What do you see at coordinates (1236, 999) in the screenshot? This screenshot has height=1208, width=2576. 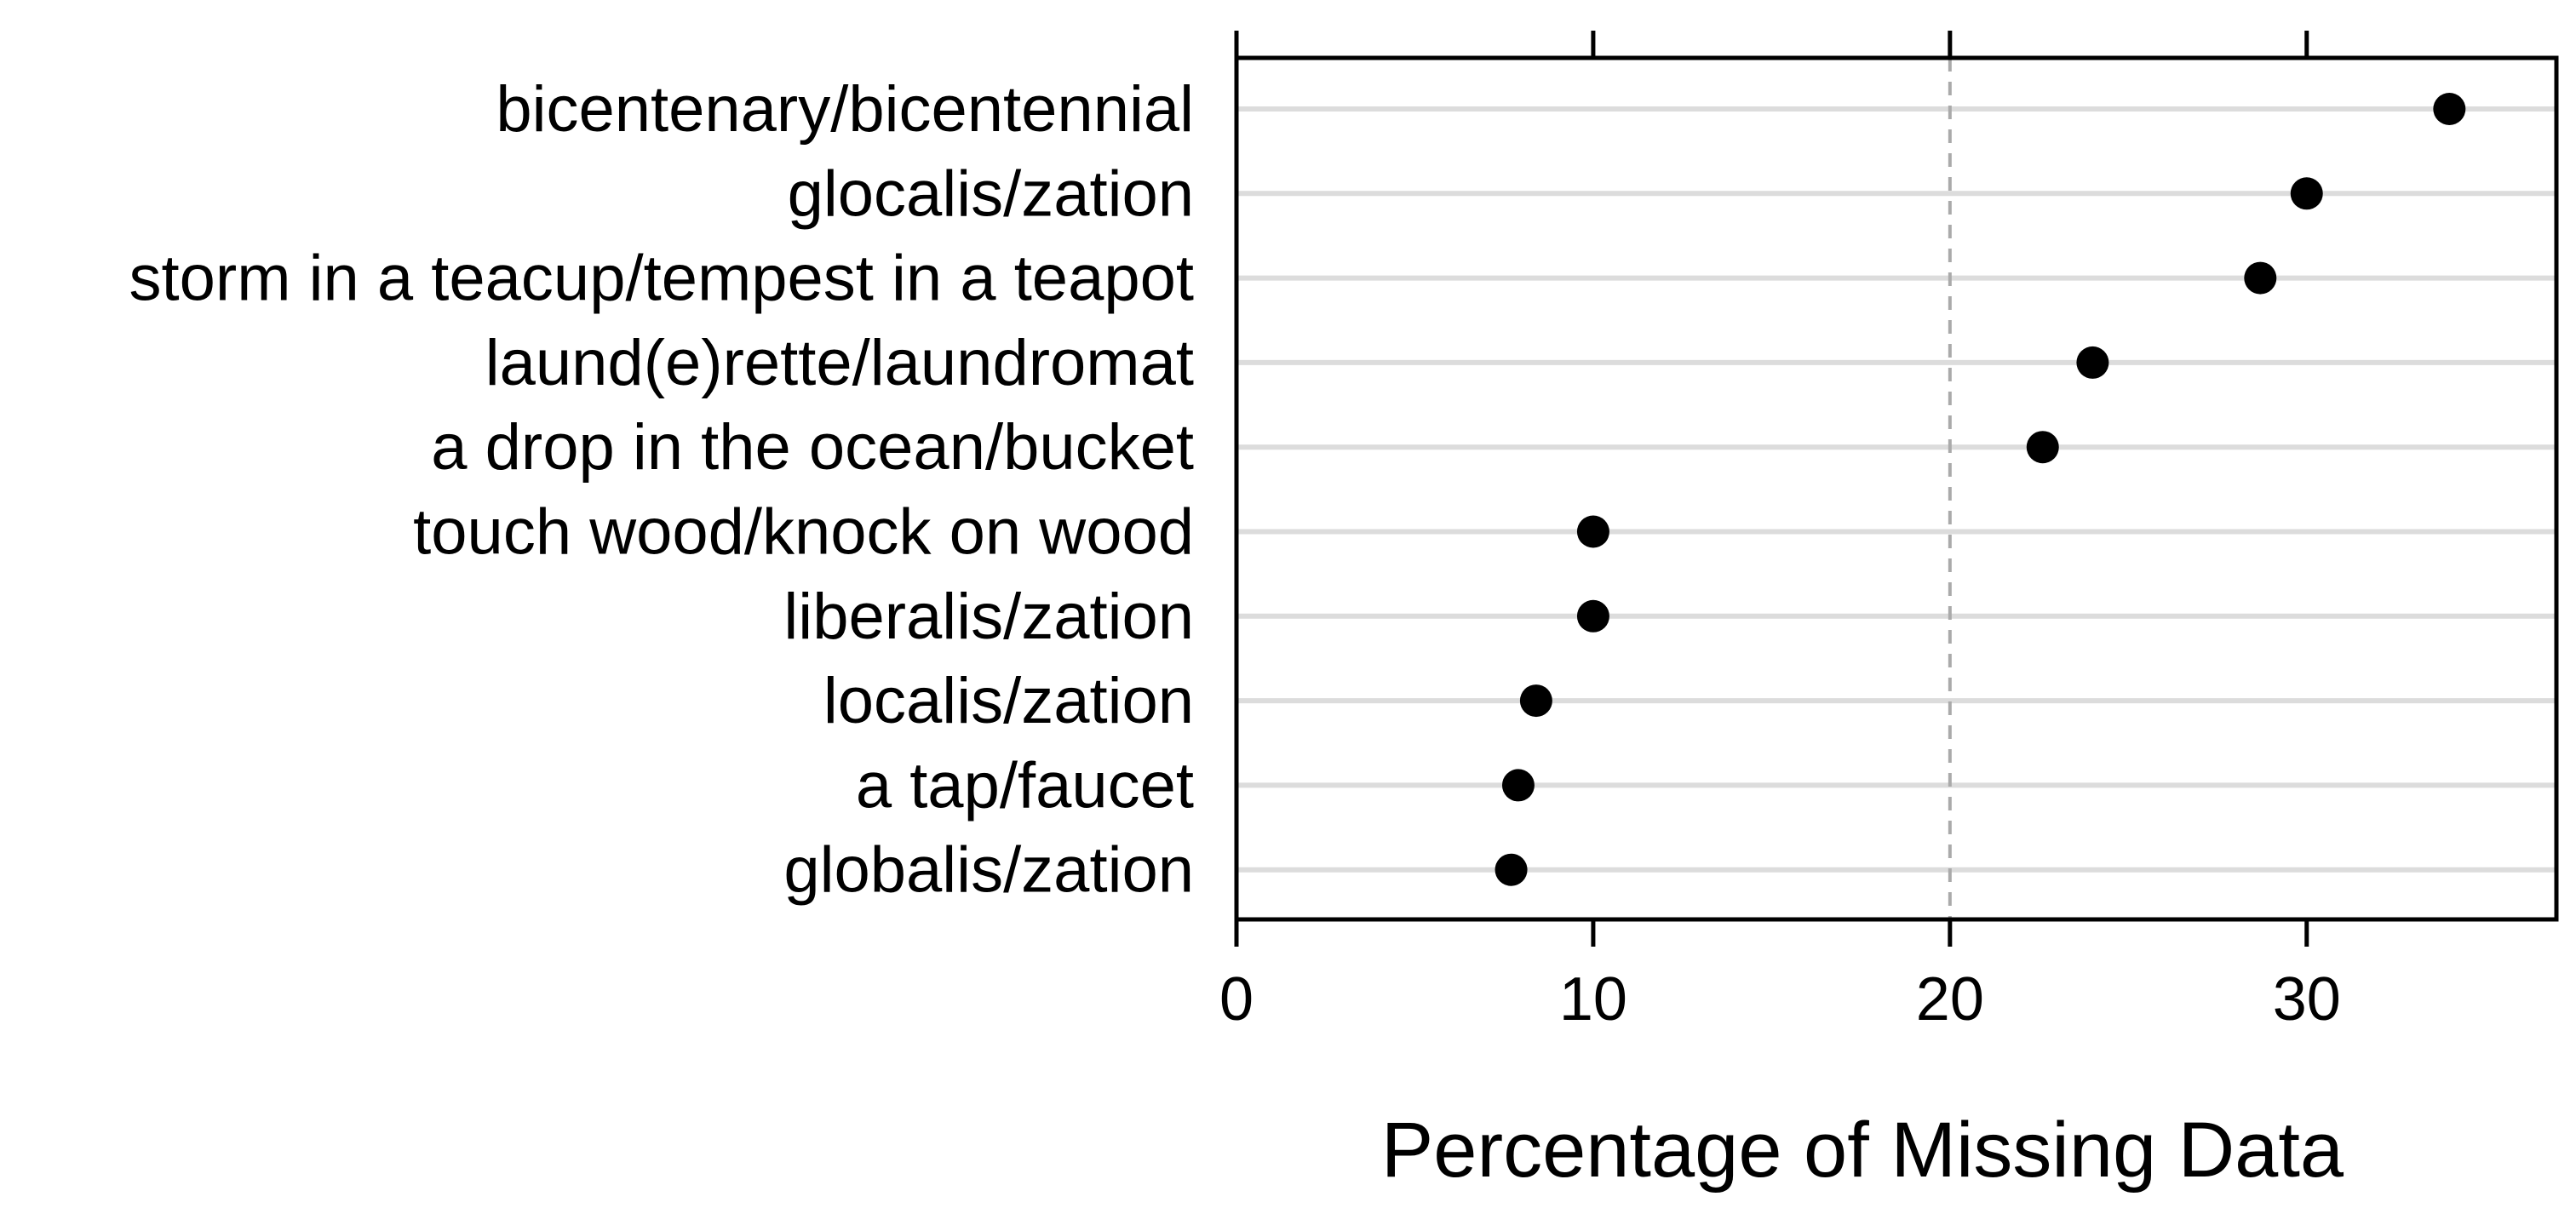 I see `x-tick-label: 0` at bounding box center [1236, 999].